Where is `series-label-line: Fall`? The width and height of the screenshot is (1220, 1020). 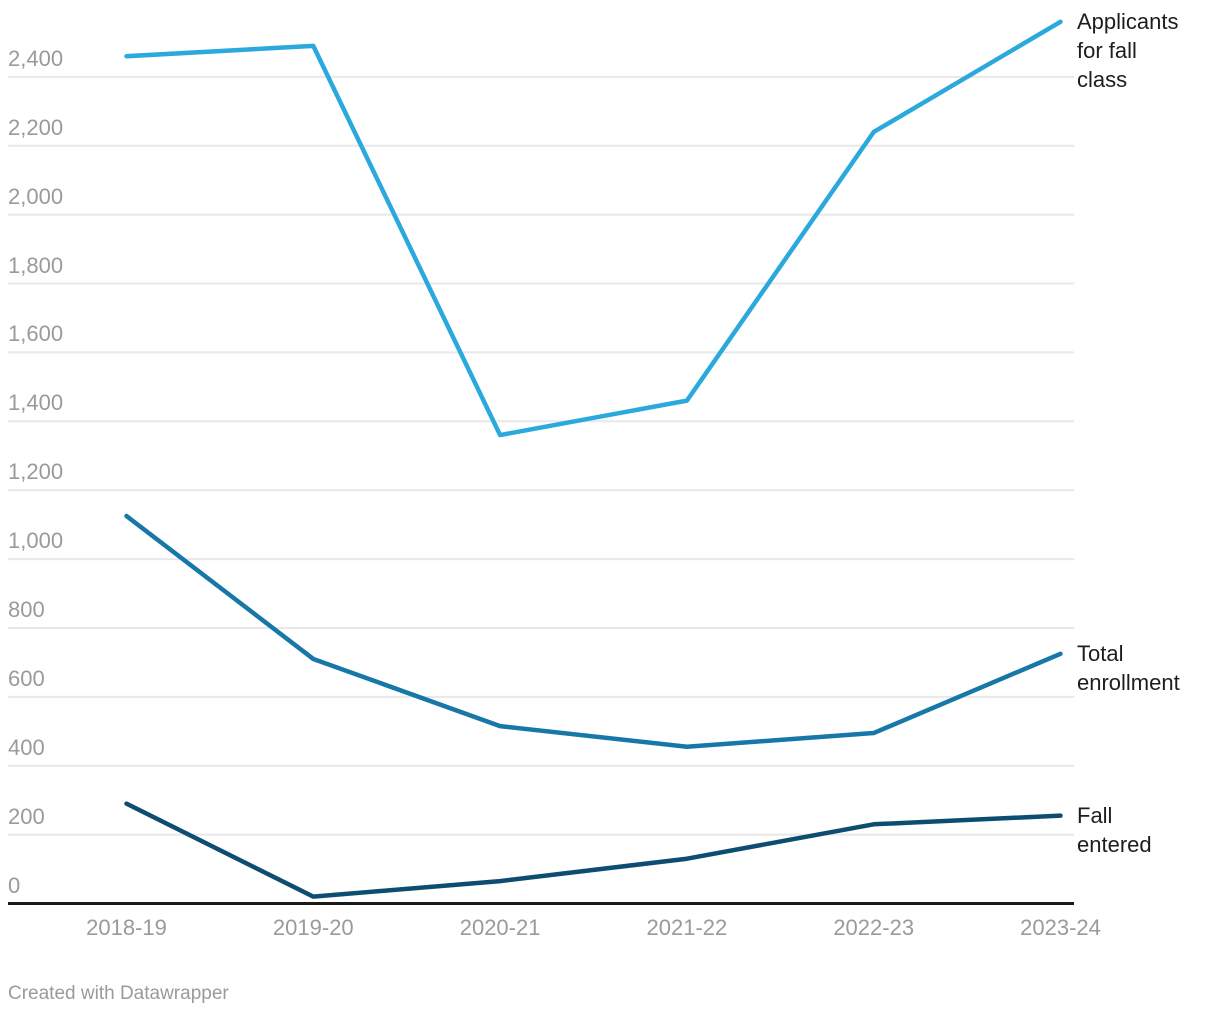 series-label-line: Fall is located at coordinates (1095, 816).